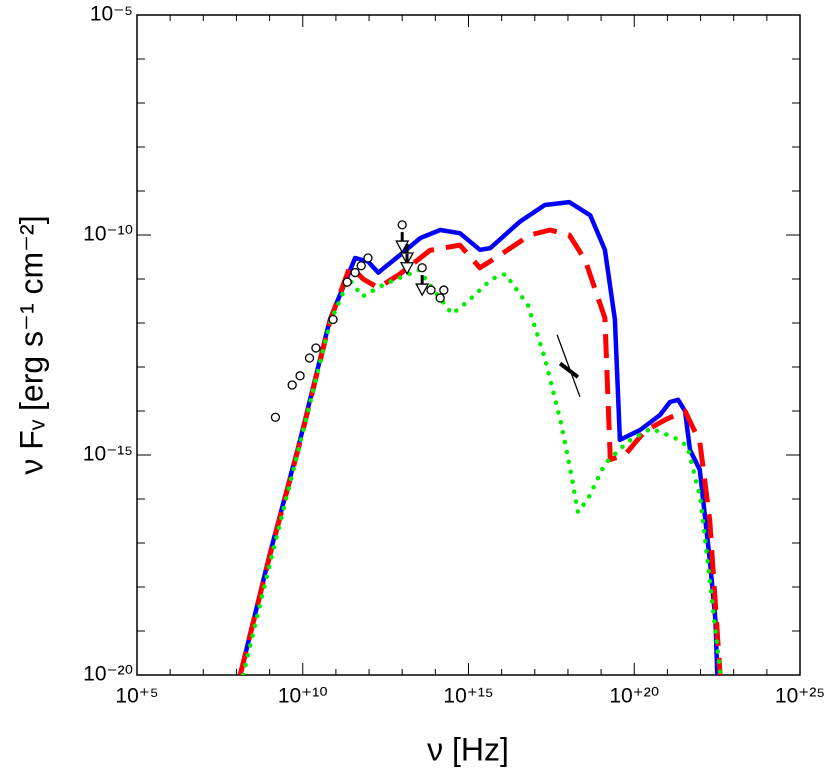  I want to click on x-tick-label: 10⁺²⁰, so click(634, 696).